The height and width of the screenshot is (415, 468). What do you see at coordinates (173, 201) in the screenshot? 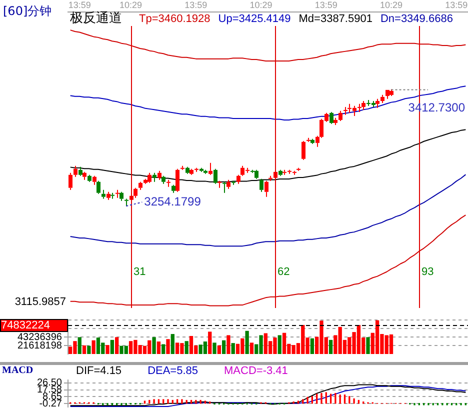
I see `annotation: 3254.1799` at bounding box center [173, 201].